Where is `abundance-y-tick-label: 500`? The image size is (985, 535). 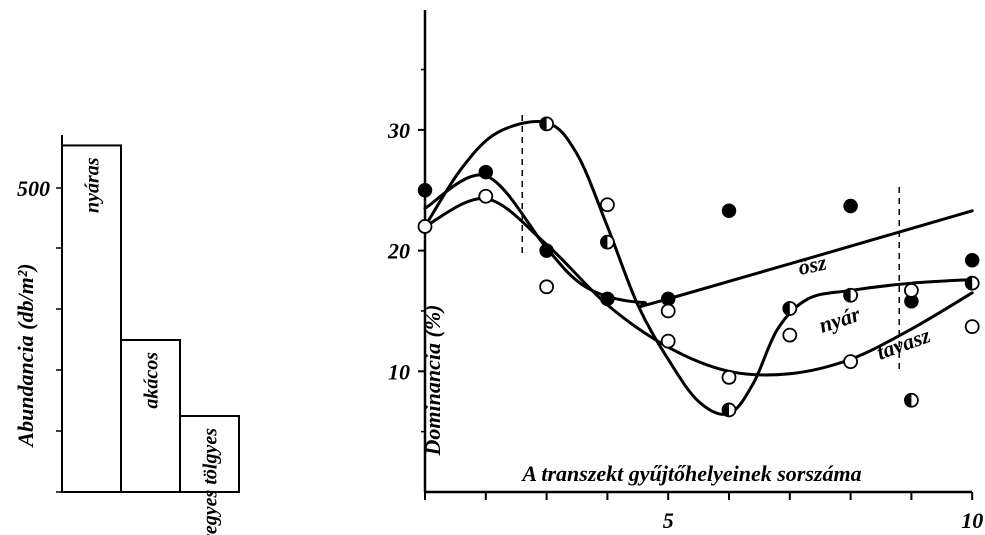
abundance-y-tick-label: 500 is located at coordinates (33, 188).